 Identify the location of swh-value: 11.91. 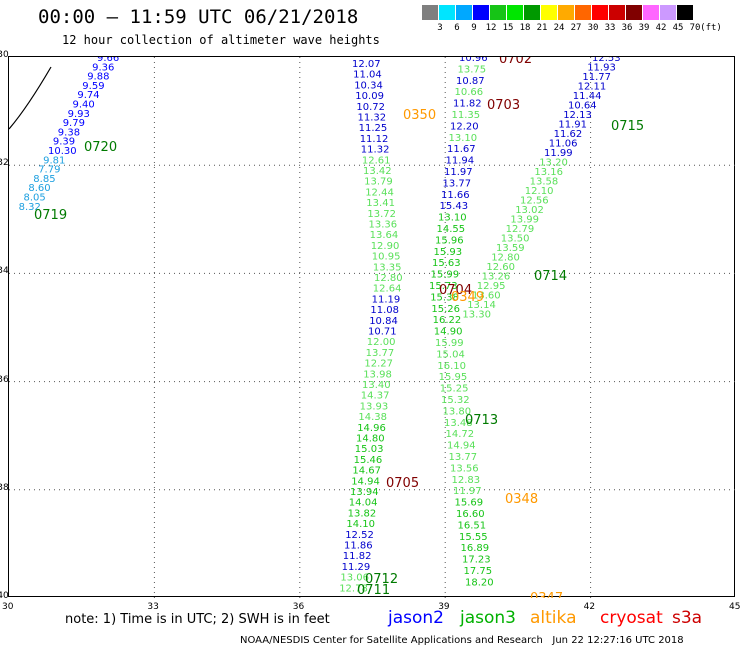
(572, 125).